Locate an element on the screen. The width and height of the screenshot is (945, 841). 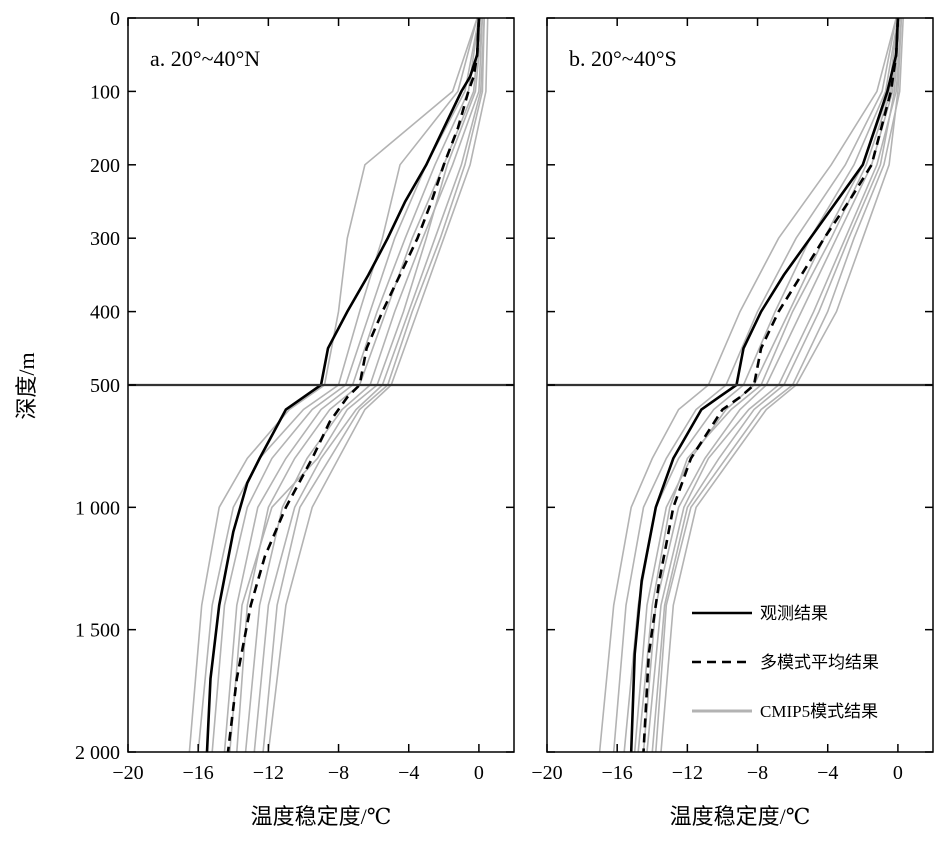
y-tick-label: 1 000 is located at coordinates (97, 508).